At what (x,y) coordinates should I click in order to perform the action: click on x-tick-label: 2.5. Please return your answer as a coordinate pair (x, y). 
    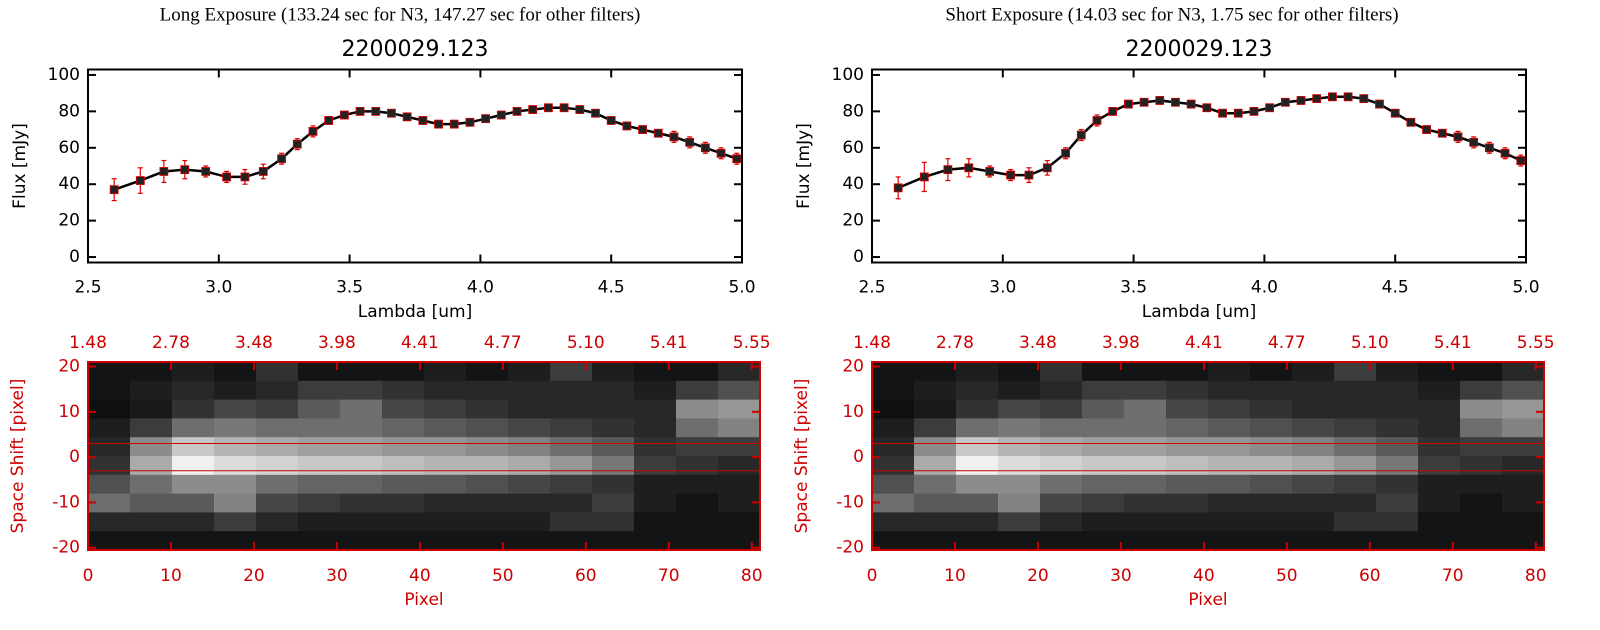
    Looking at the image, I should click on (871, 288).